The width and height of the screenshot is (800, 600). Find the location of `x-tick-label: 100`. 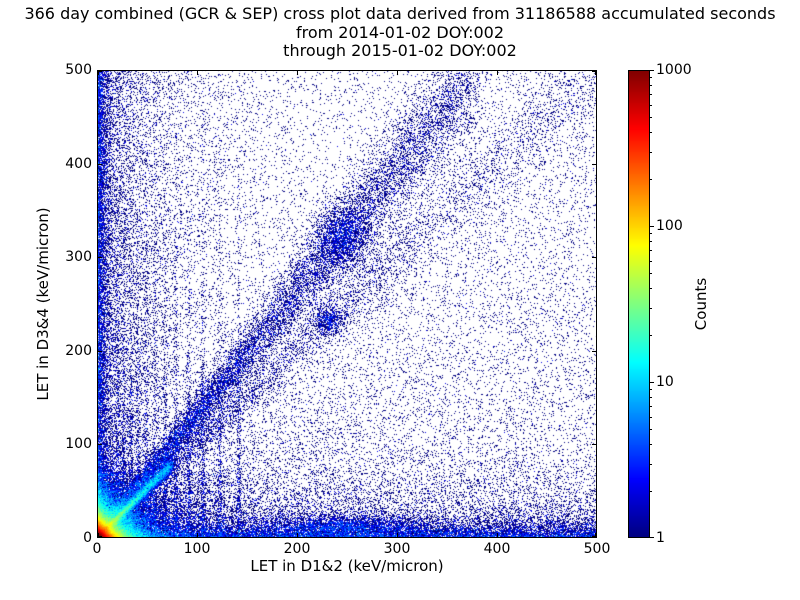

x-tick-label: 100 is located at coordinates (197, 549).